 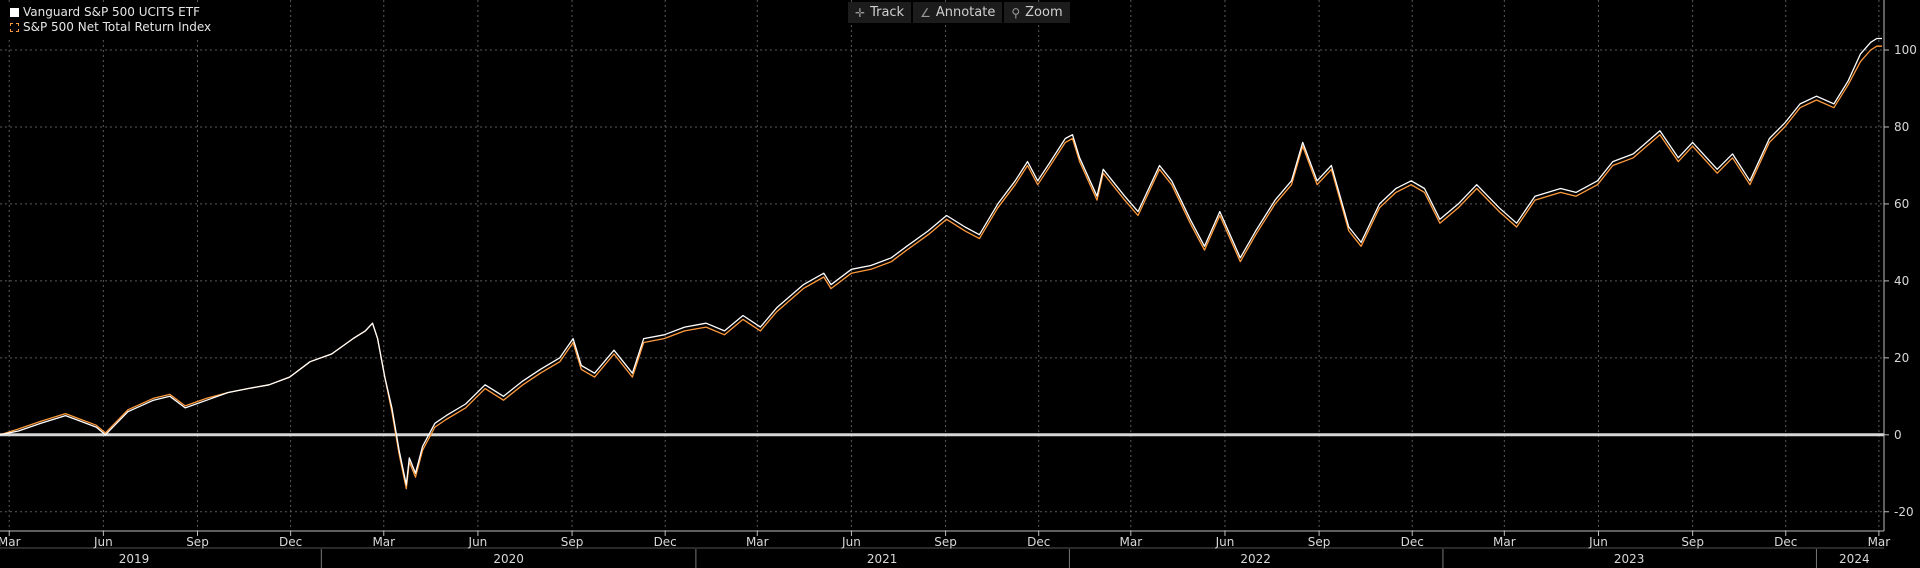 I want to click on y-axis-ticks: -20 0 20 40 60 80 100, so click(x=1900, y=281).